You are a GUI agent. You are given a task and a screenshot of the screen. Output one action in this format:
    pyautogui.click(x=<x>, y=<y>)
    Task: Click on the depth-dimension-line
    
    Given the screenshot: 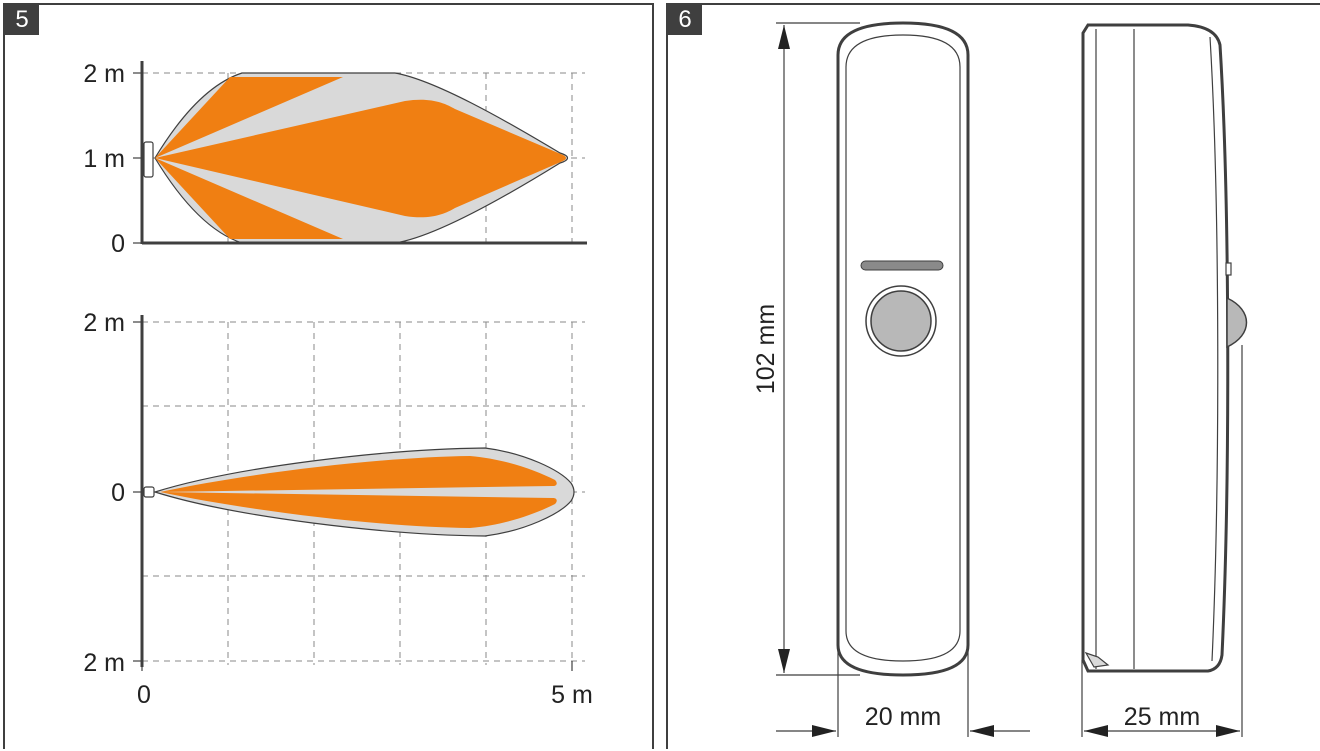 What is the action you would take?
    pyautogui.click(x=1162, y=541)
    